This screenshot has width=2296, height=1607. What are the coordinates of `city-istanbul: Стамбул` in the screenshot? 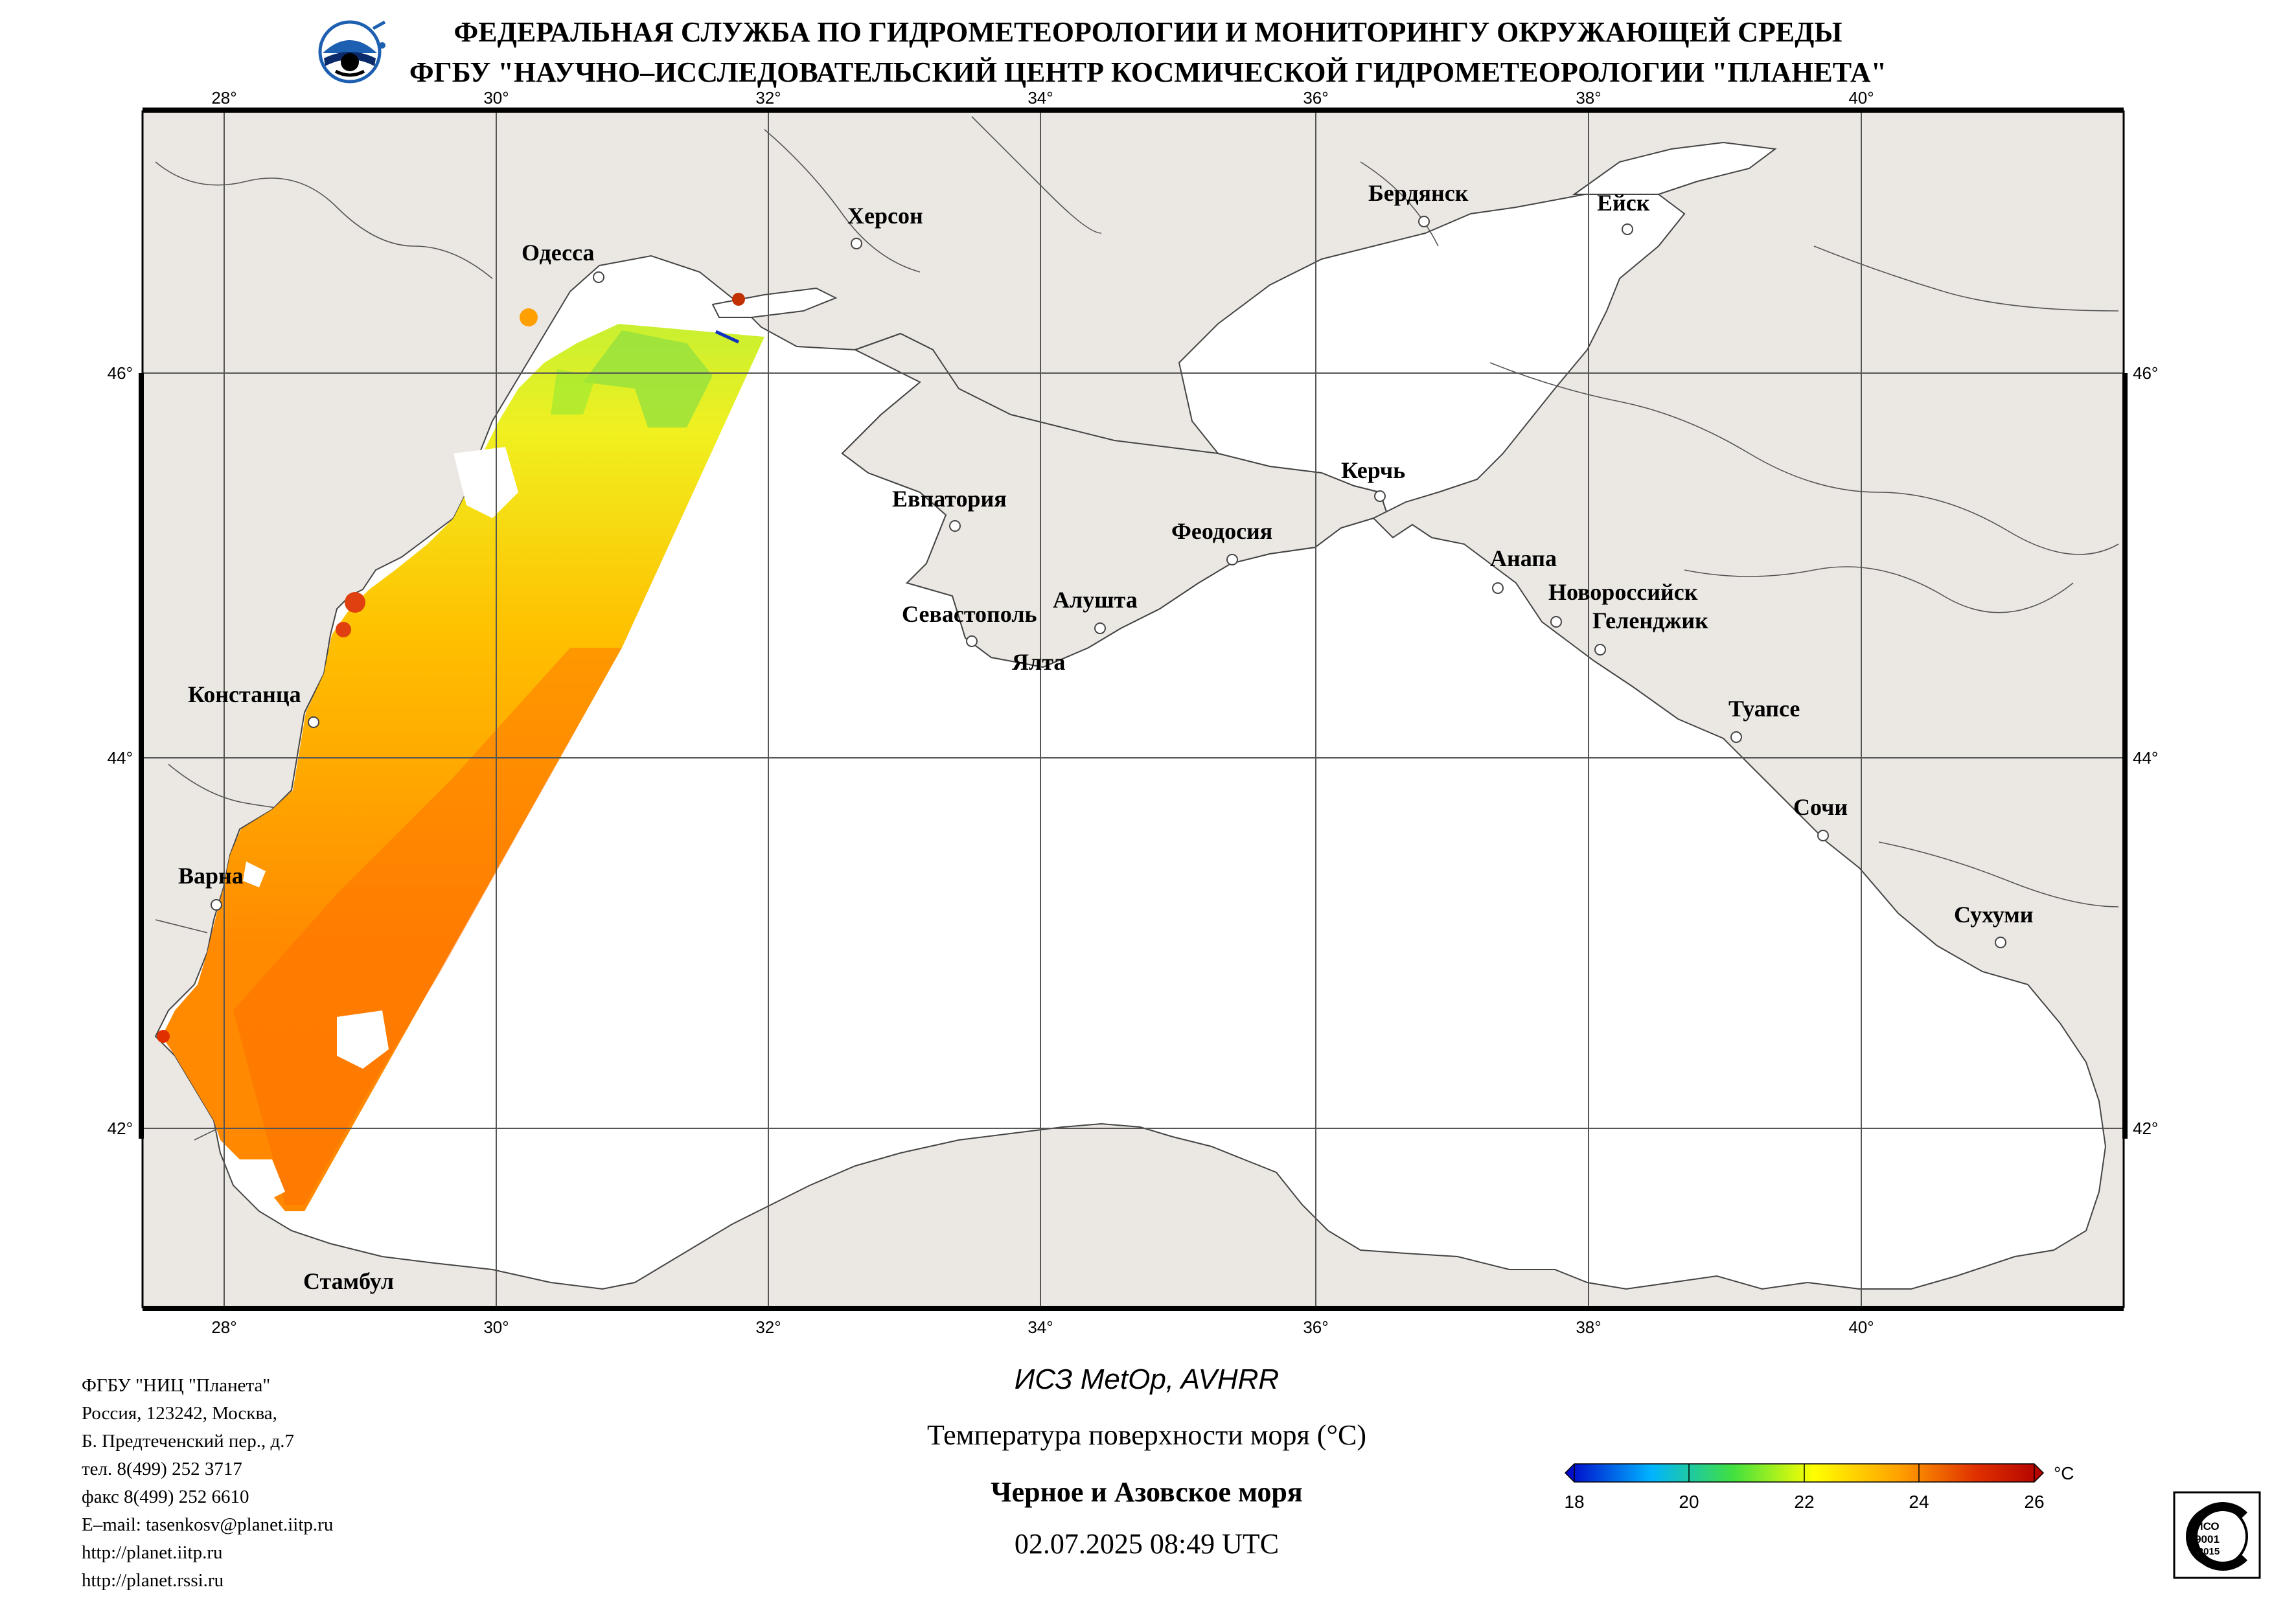 It's located at (348, 1281).